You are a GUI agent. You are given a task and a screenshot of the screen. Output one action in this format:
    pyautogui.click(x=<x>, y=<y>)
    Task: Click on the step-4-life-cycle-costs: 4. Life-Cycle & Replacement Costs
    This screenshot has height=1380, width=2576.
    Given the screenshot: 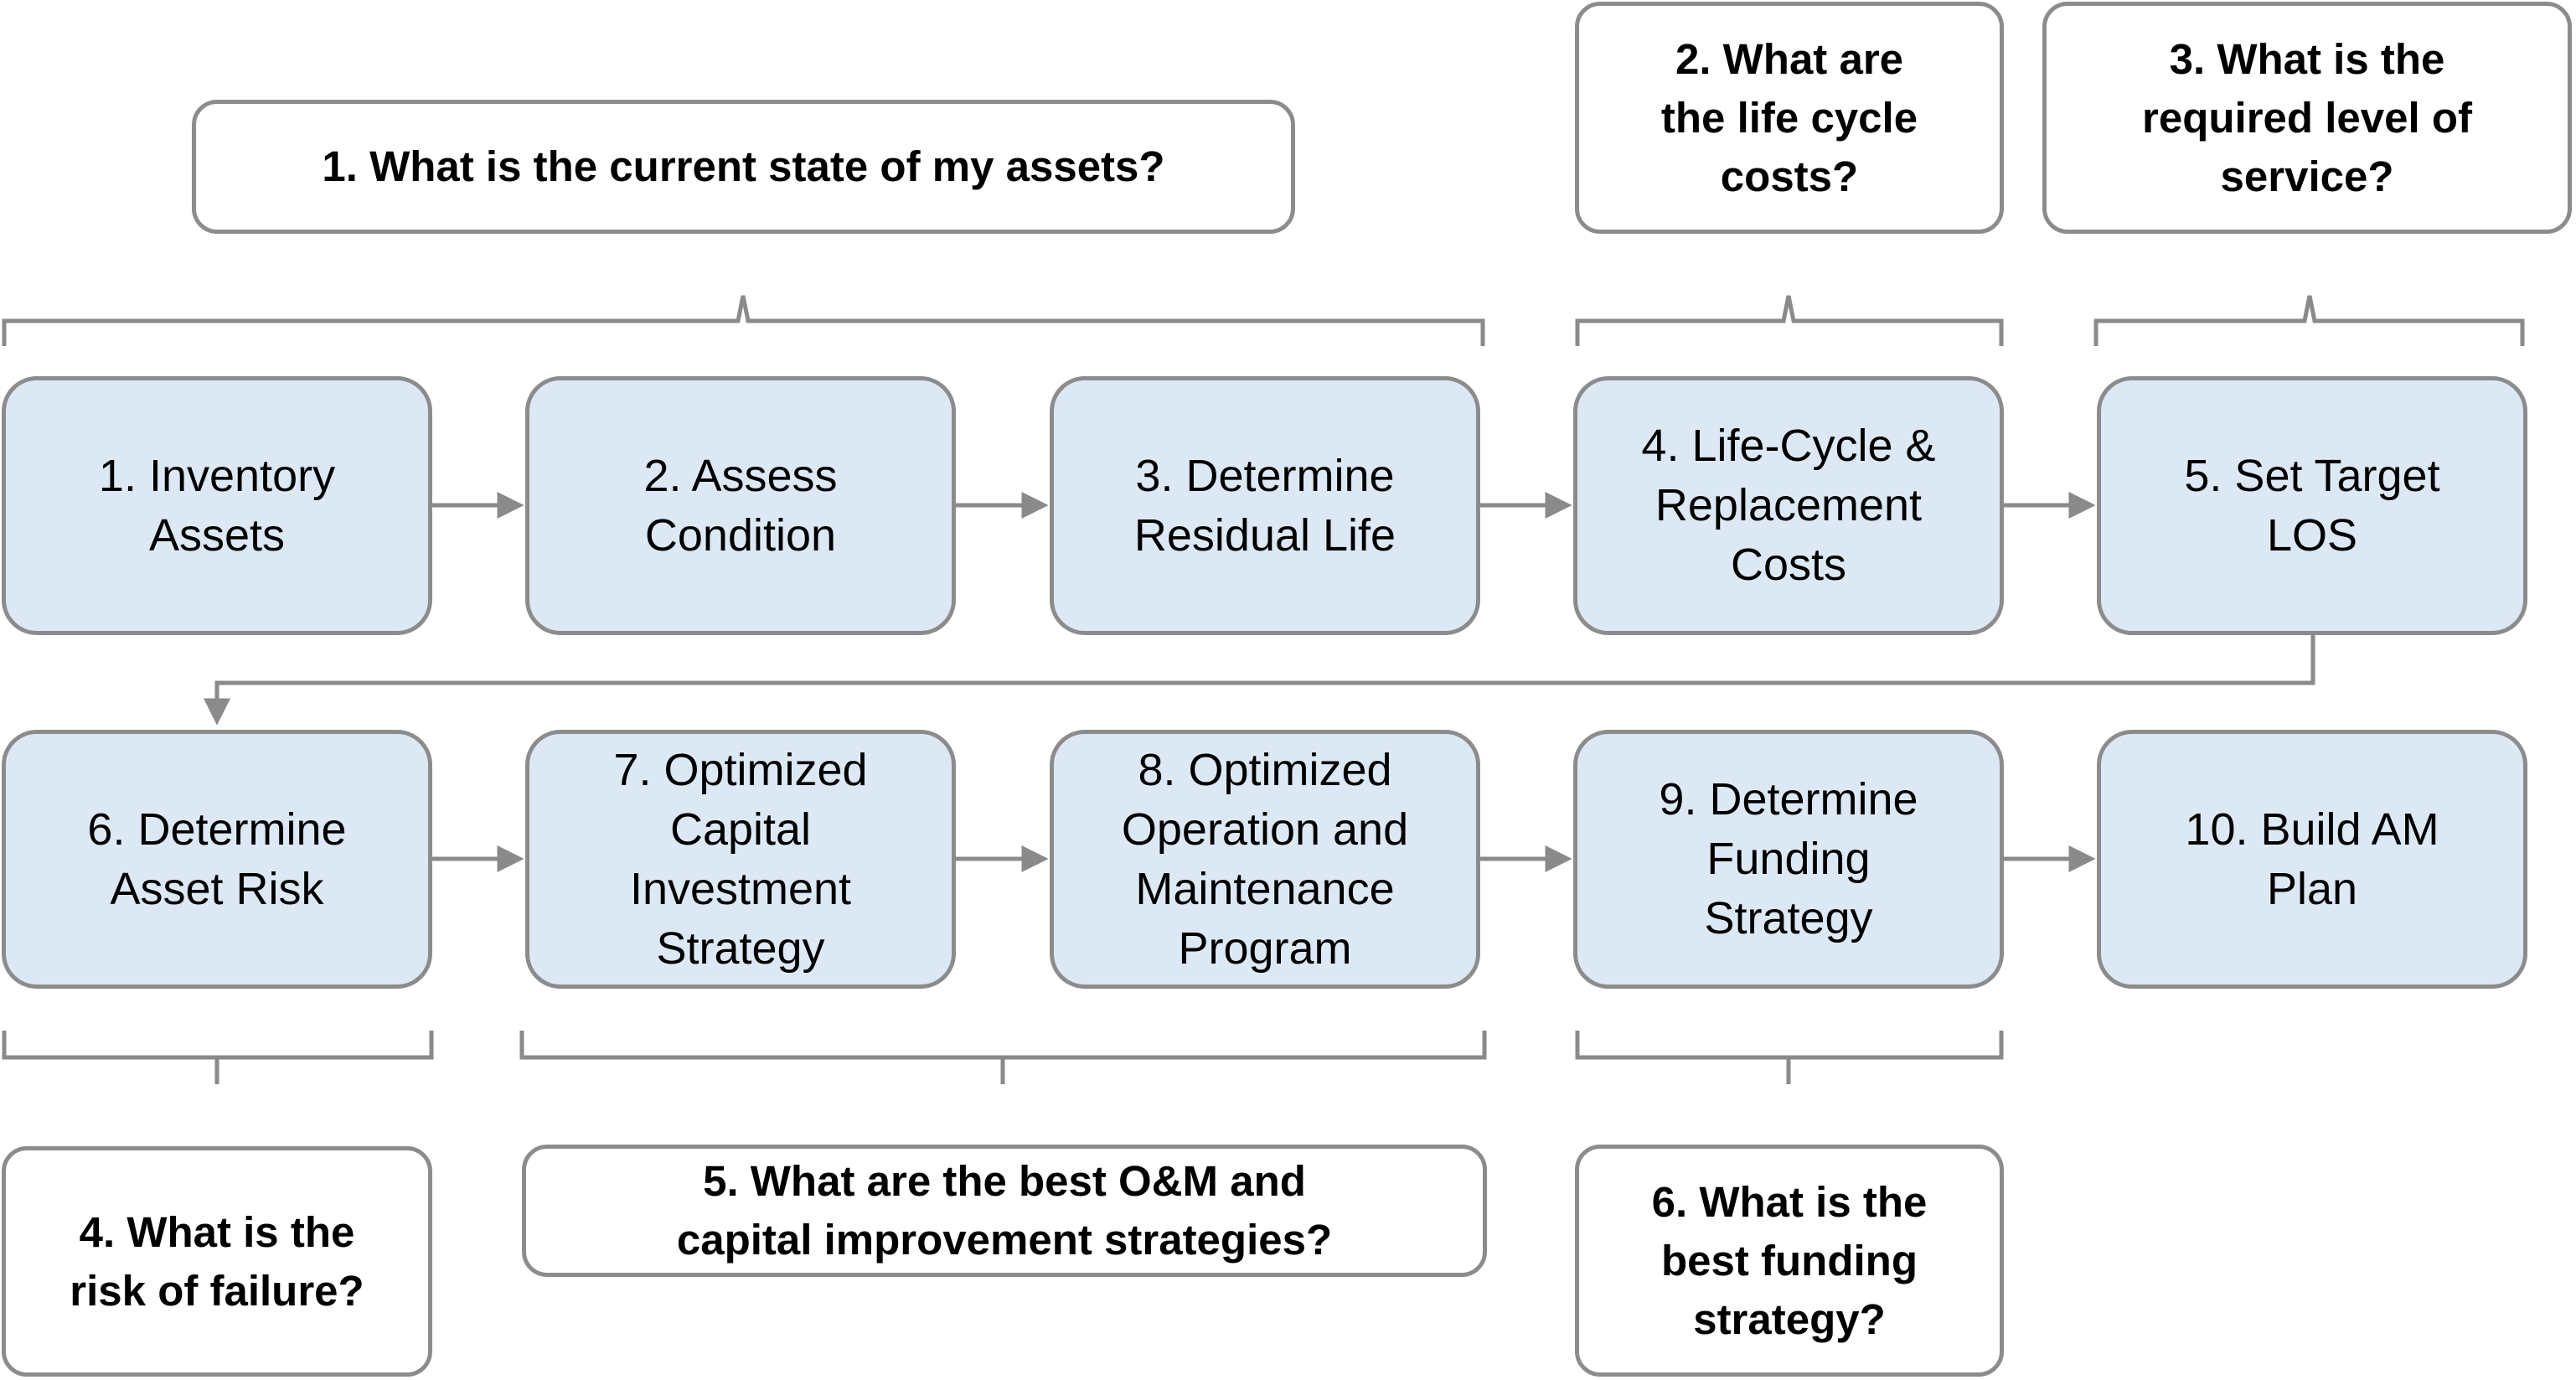 What is the action you would take?
    pyautogui.click(x=1788, y=506)
    